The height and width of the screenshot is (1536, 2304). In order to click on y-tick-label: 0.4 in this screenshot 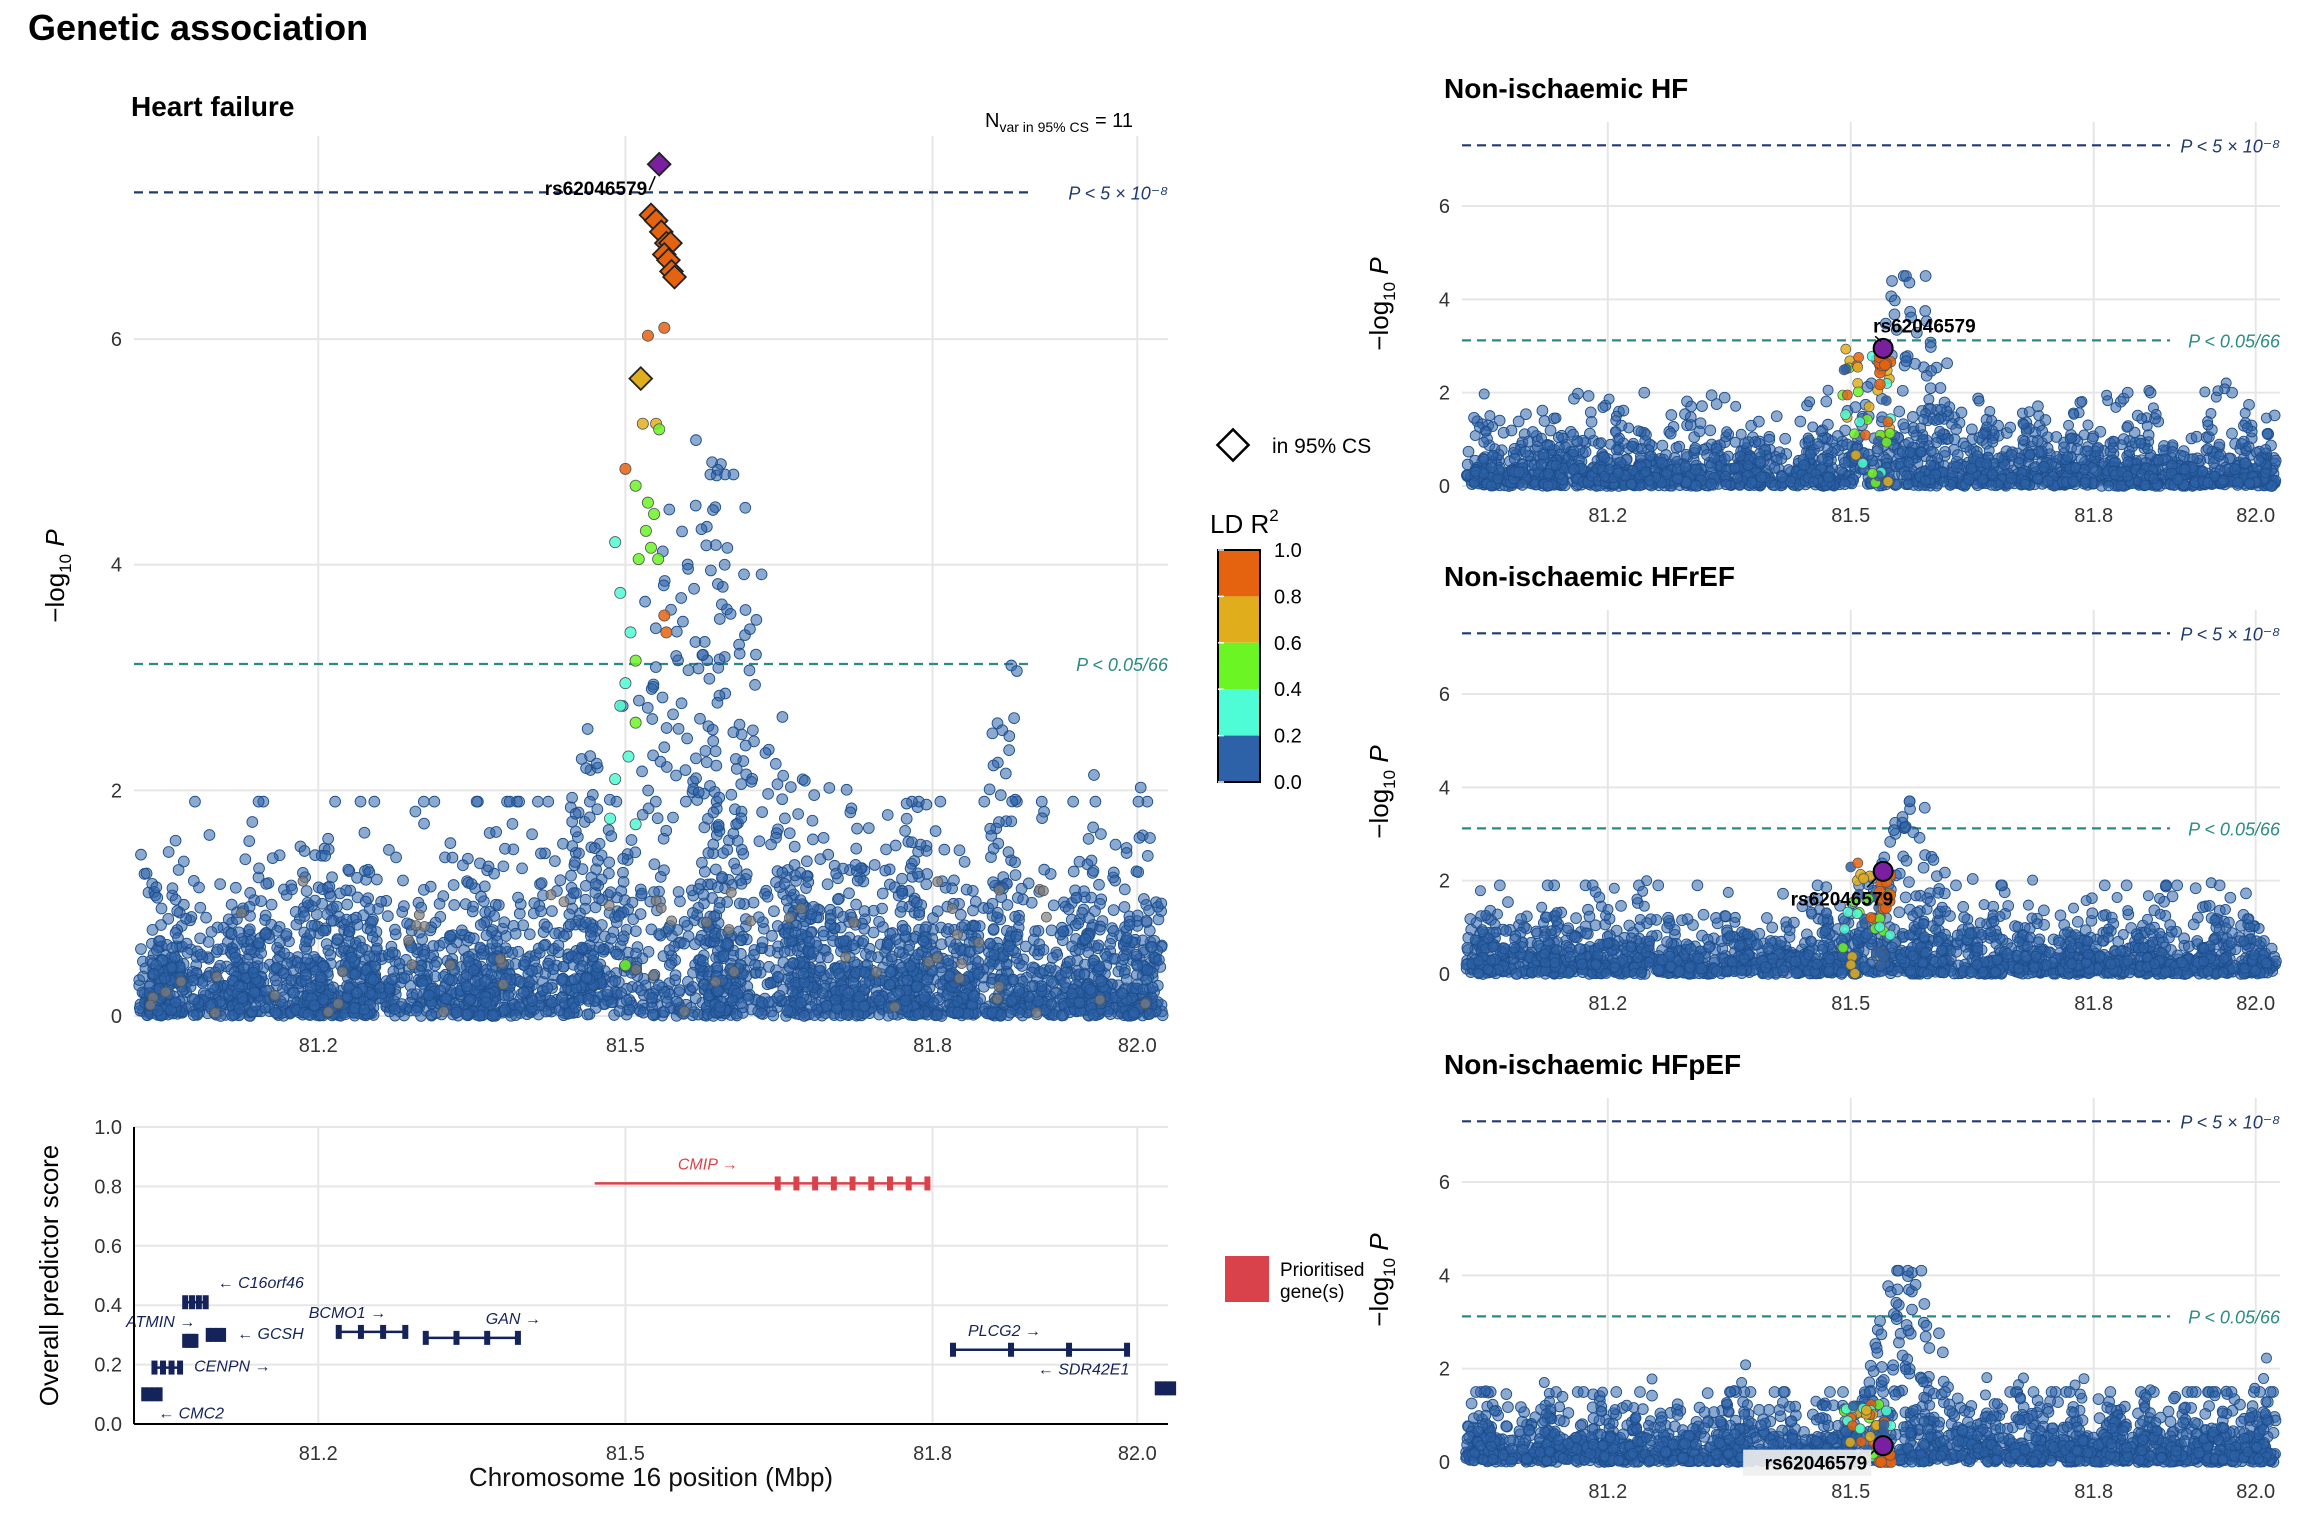, I will do `click(108, 1306)`.